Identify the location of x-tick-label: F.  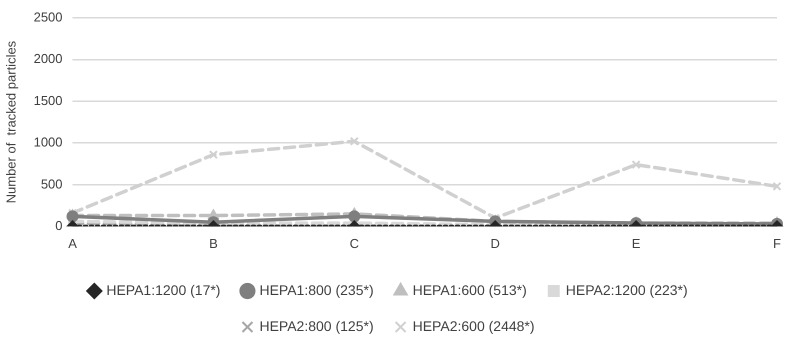
(777, 243).